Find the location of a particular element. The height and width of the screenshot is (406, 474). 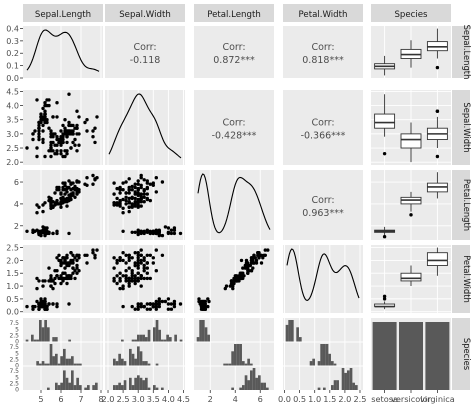

y-tick-label: 6 is located at coordinates (16, 182).